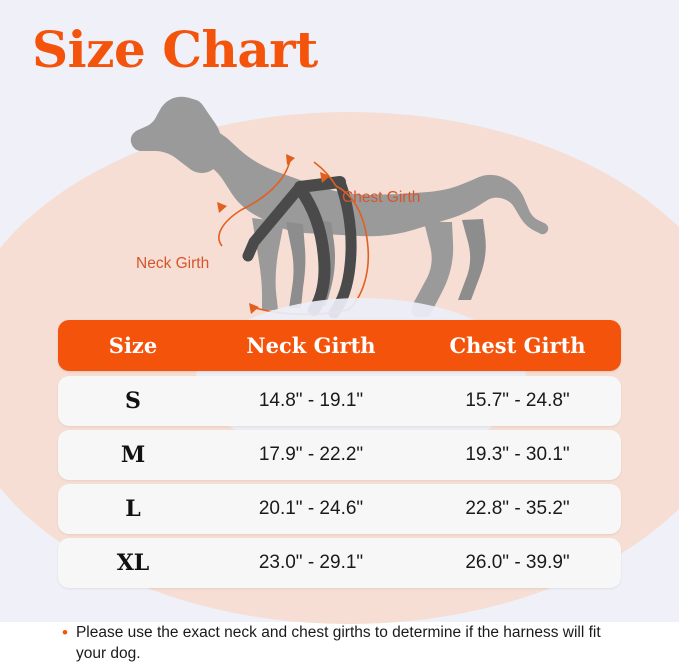 This screenshot has height=670, width=679. What do you see at coordinates (311, 345) in the screenshot?
I see `column-header-neck: Neck Girth` at bounding box center [311, 345].